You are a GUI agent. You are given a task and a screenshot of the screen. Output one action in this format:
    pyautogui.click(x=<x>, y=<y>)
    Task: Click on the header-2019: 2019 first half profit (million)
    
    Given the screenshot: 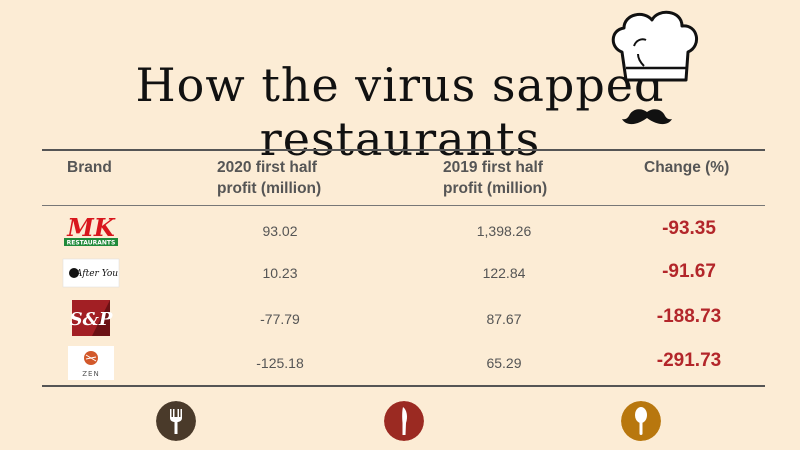 What is the action you would take?
    pyautogui.click(x=495, y=178)
    